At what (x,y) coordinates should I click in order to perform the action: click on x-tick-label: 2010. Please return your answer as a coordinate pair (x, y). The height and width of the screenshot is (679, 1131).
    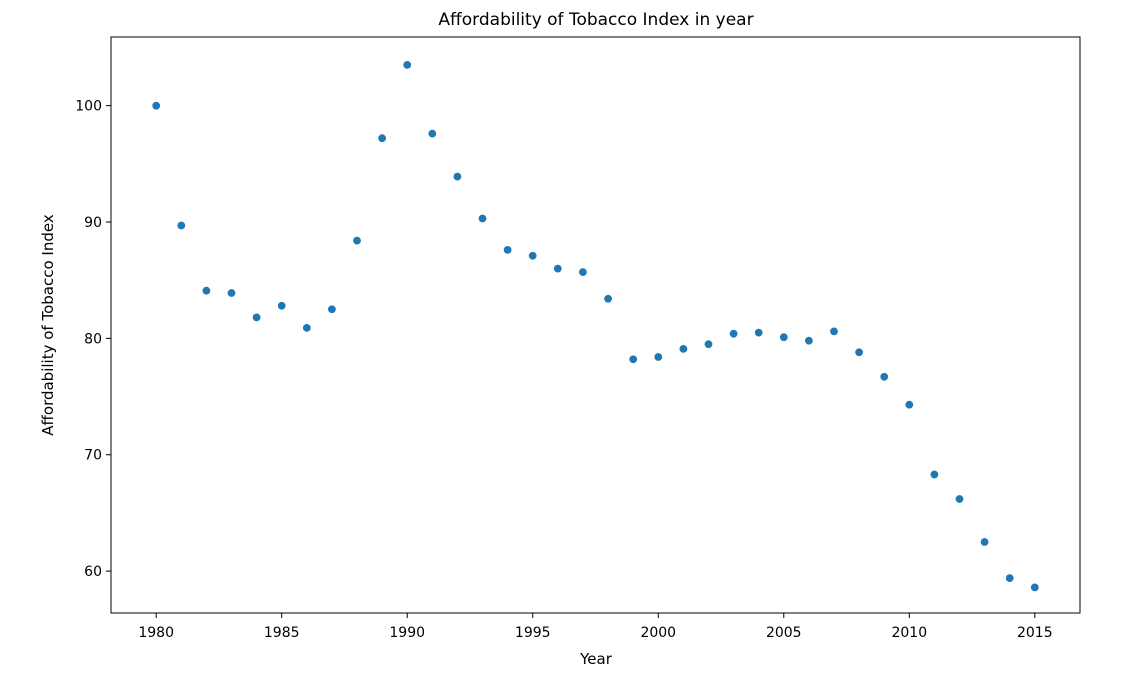
    Looking at the image, I should click on (909, 633).